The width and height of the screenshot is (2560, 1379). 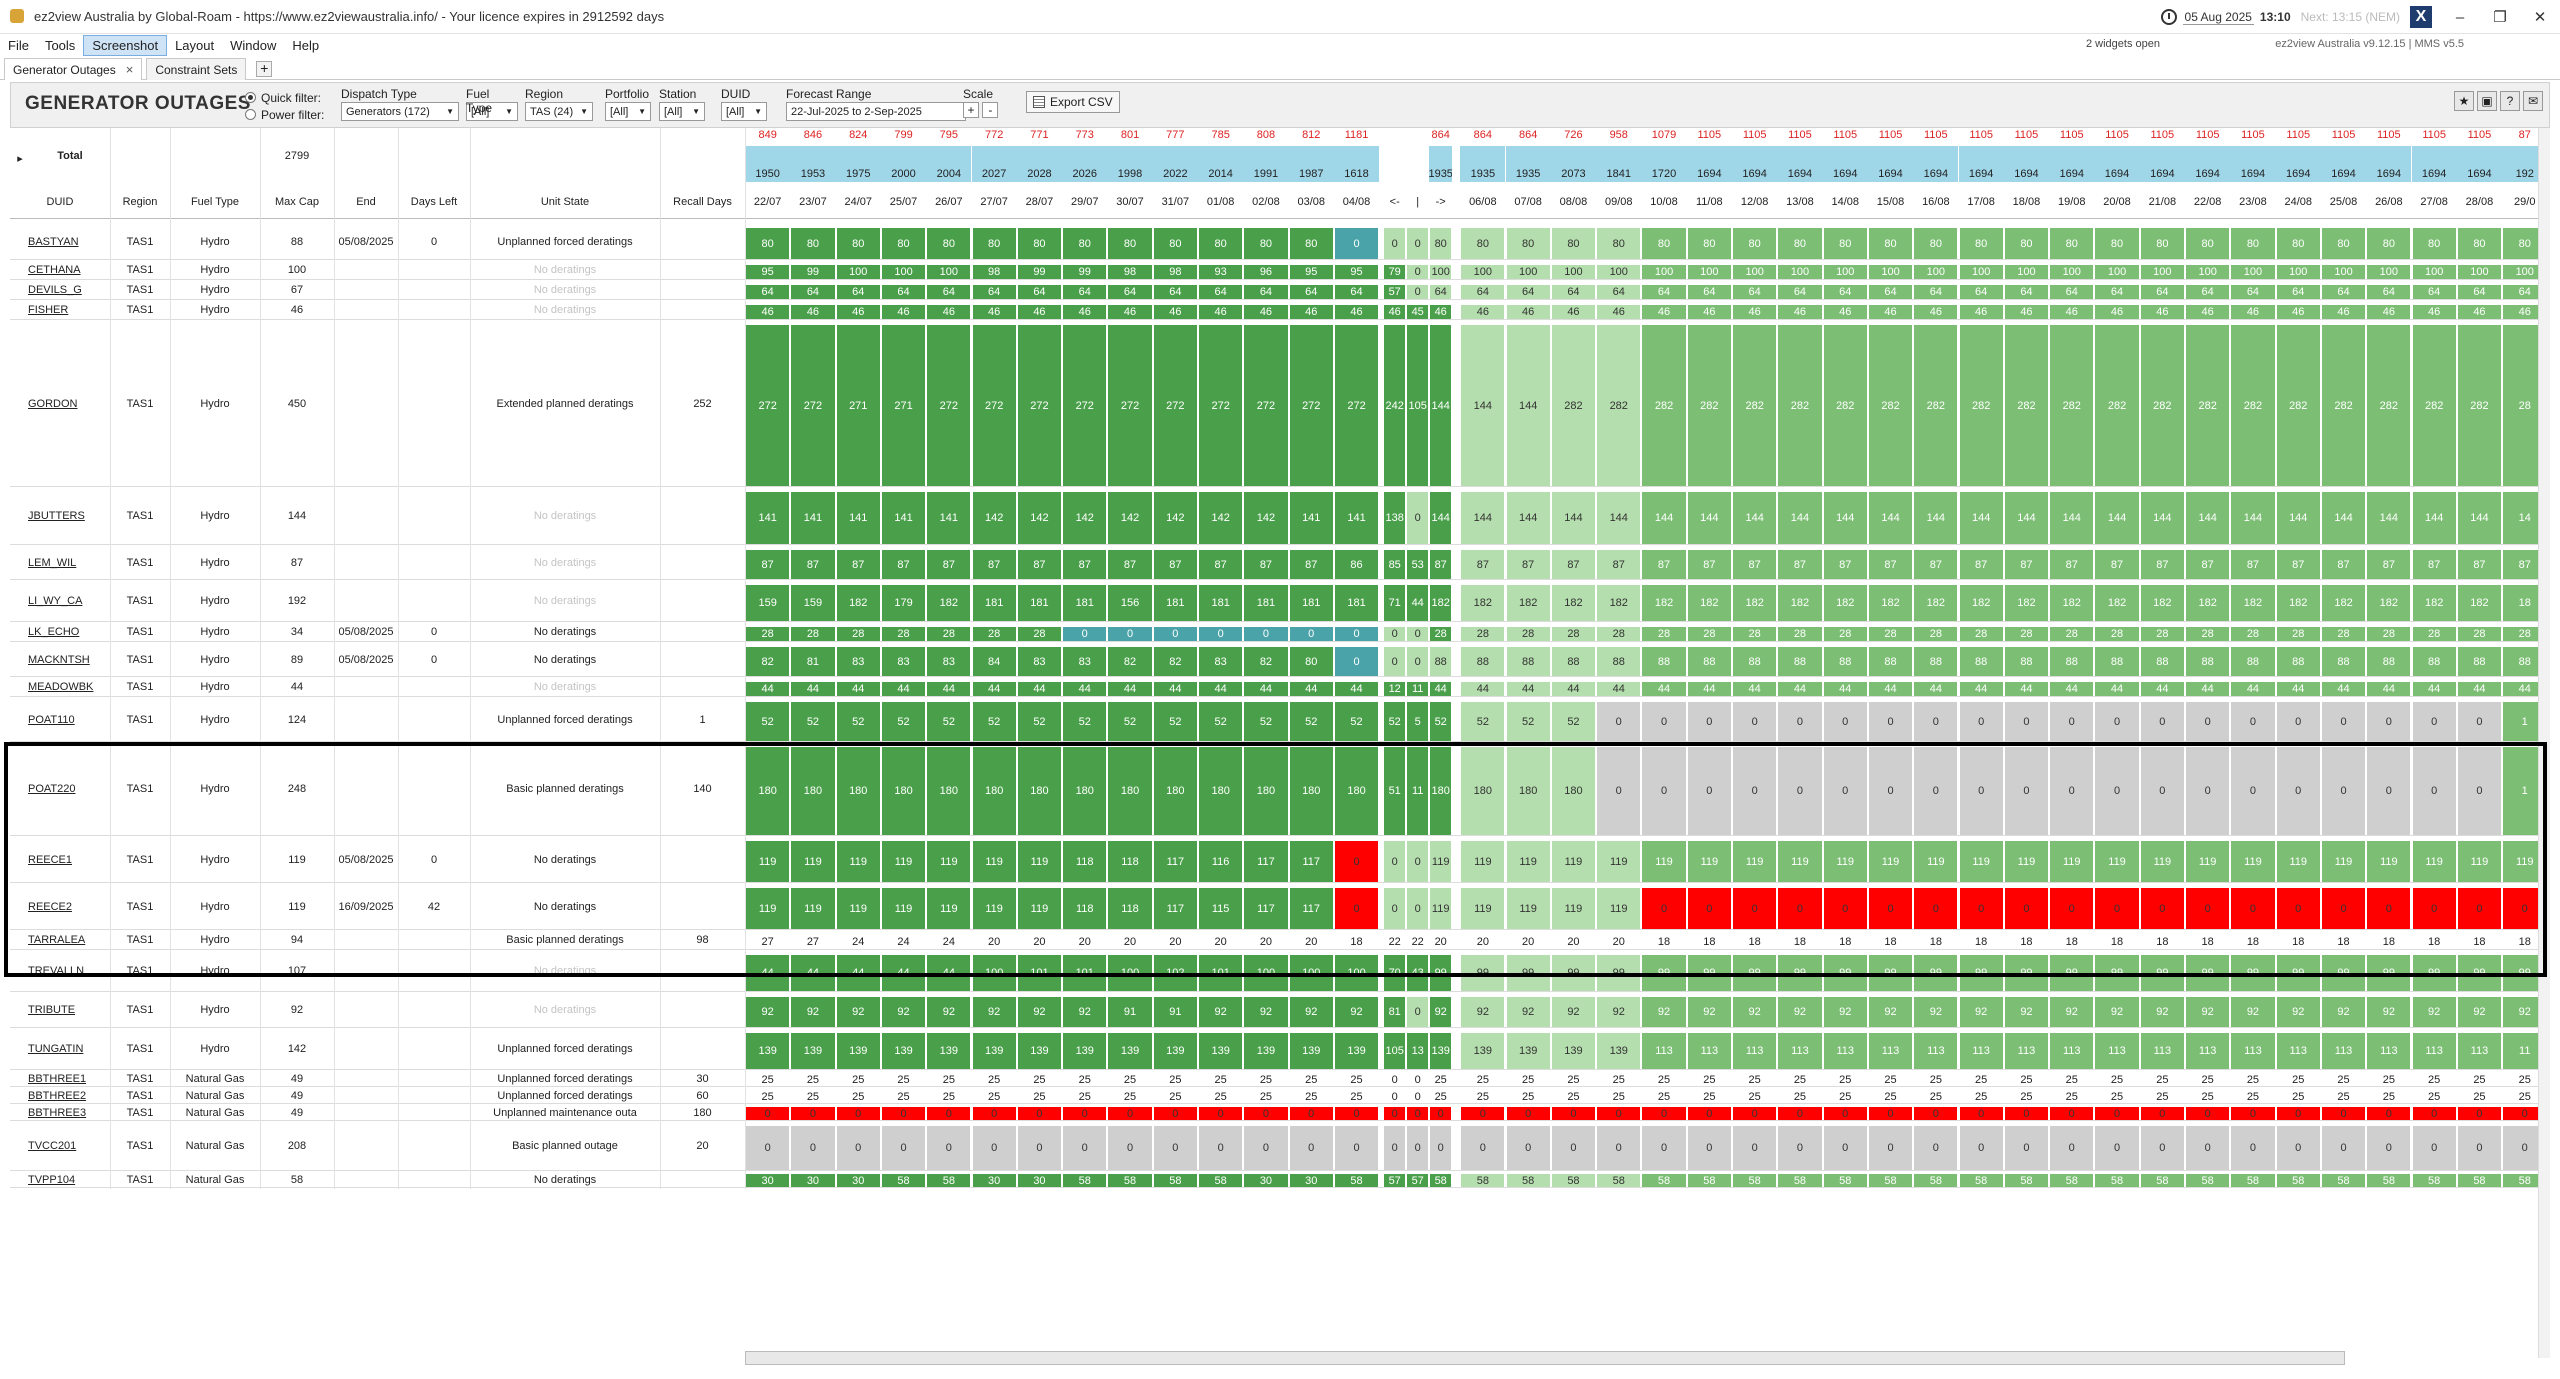 I want to click on date-header: 08/08, so click(x=1573, y=202).